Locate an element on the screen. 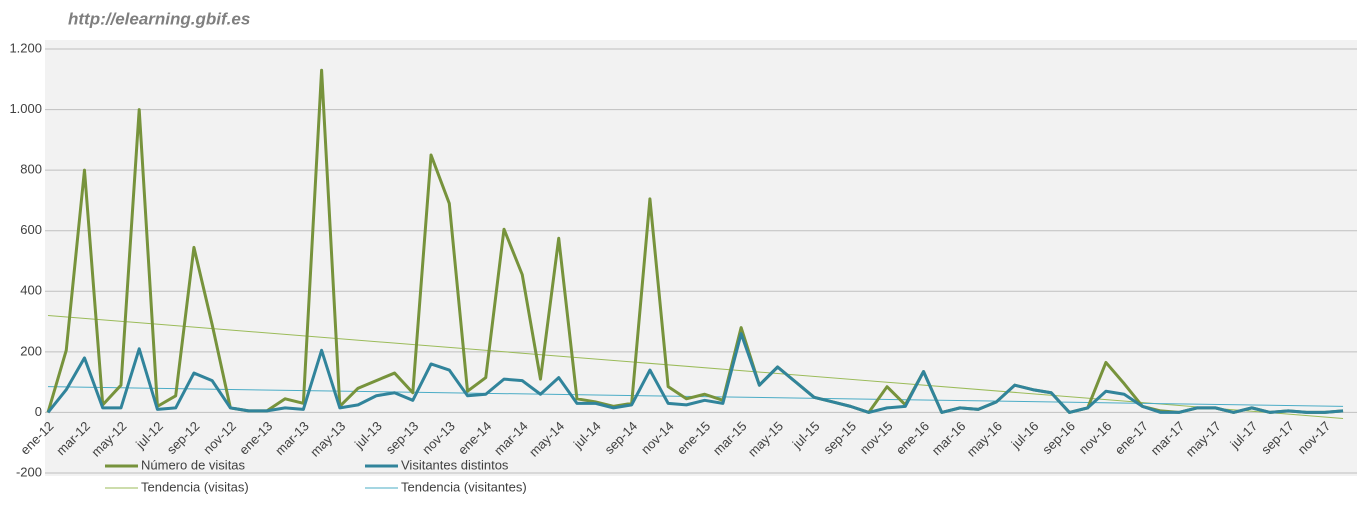  y-tick-label: 1.000 is located at coordinates (25, 108).